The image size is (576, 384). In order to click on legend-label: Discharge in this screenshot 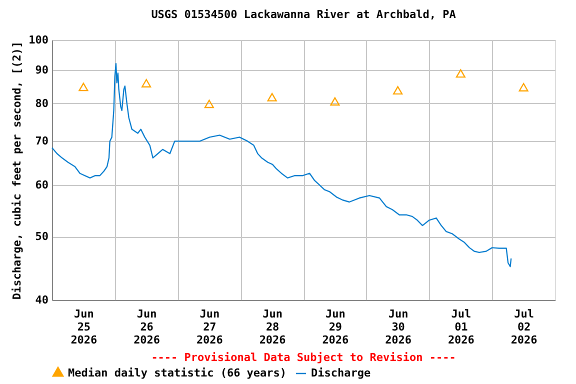, I will do `click(341, 373)`.